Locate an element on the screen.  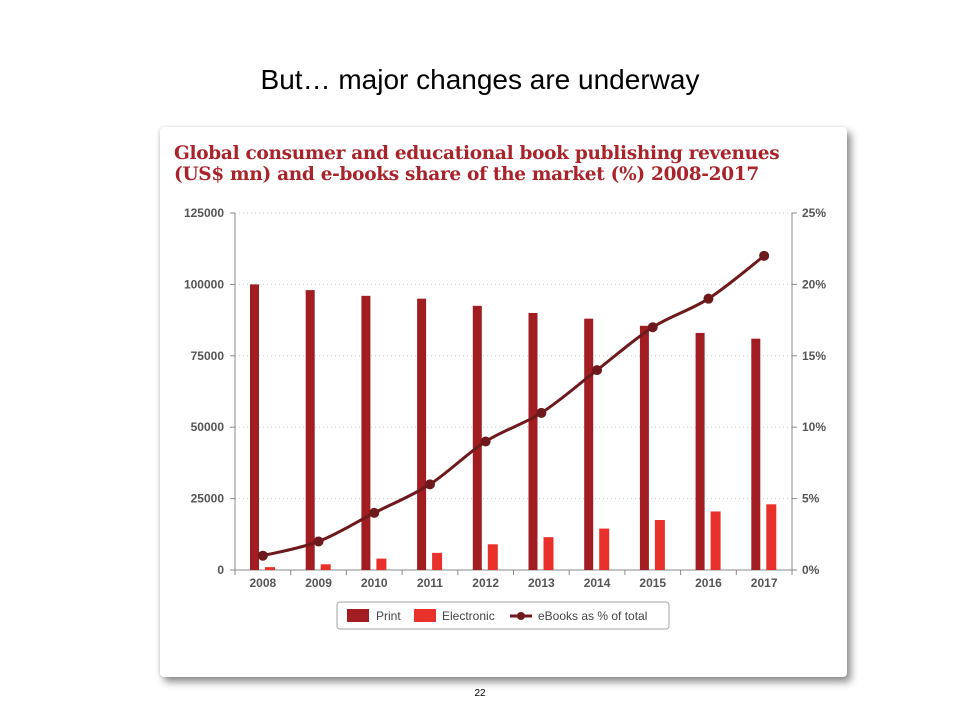
bar-print-2017 is located at coordinates (756, 454).